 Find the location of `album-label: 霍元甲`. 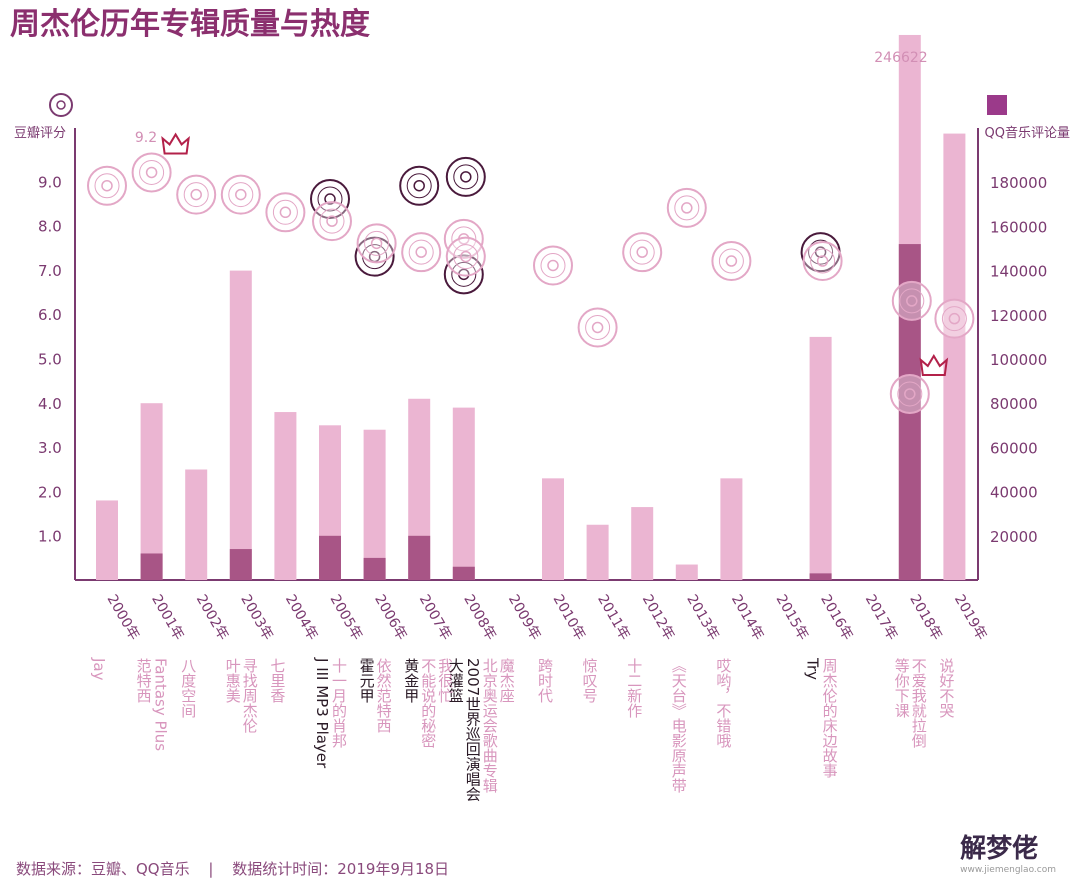

album-label: 霍元甲 is located at coordinates (367, 680).